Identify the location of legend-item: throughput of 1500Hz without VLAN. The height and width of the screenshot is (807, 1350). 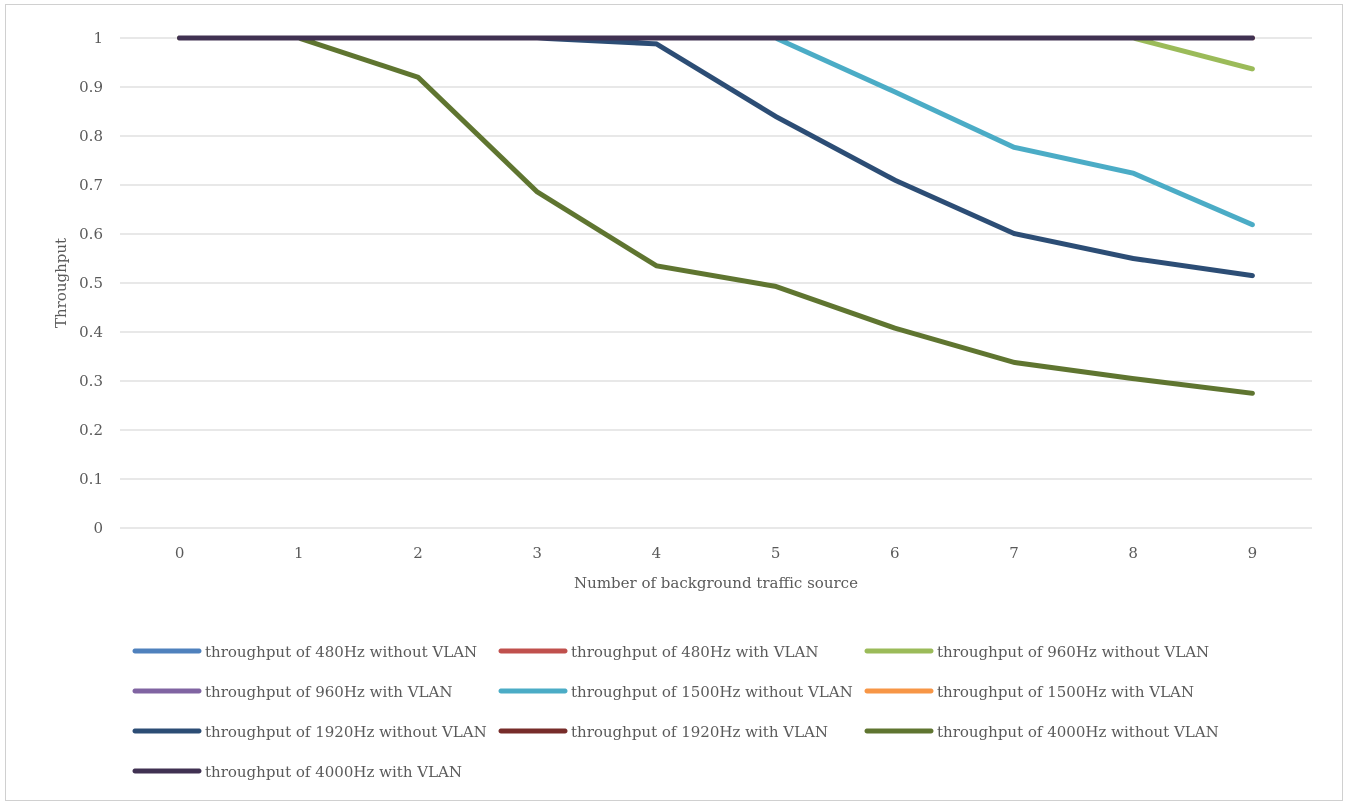
(675, 692).